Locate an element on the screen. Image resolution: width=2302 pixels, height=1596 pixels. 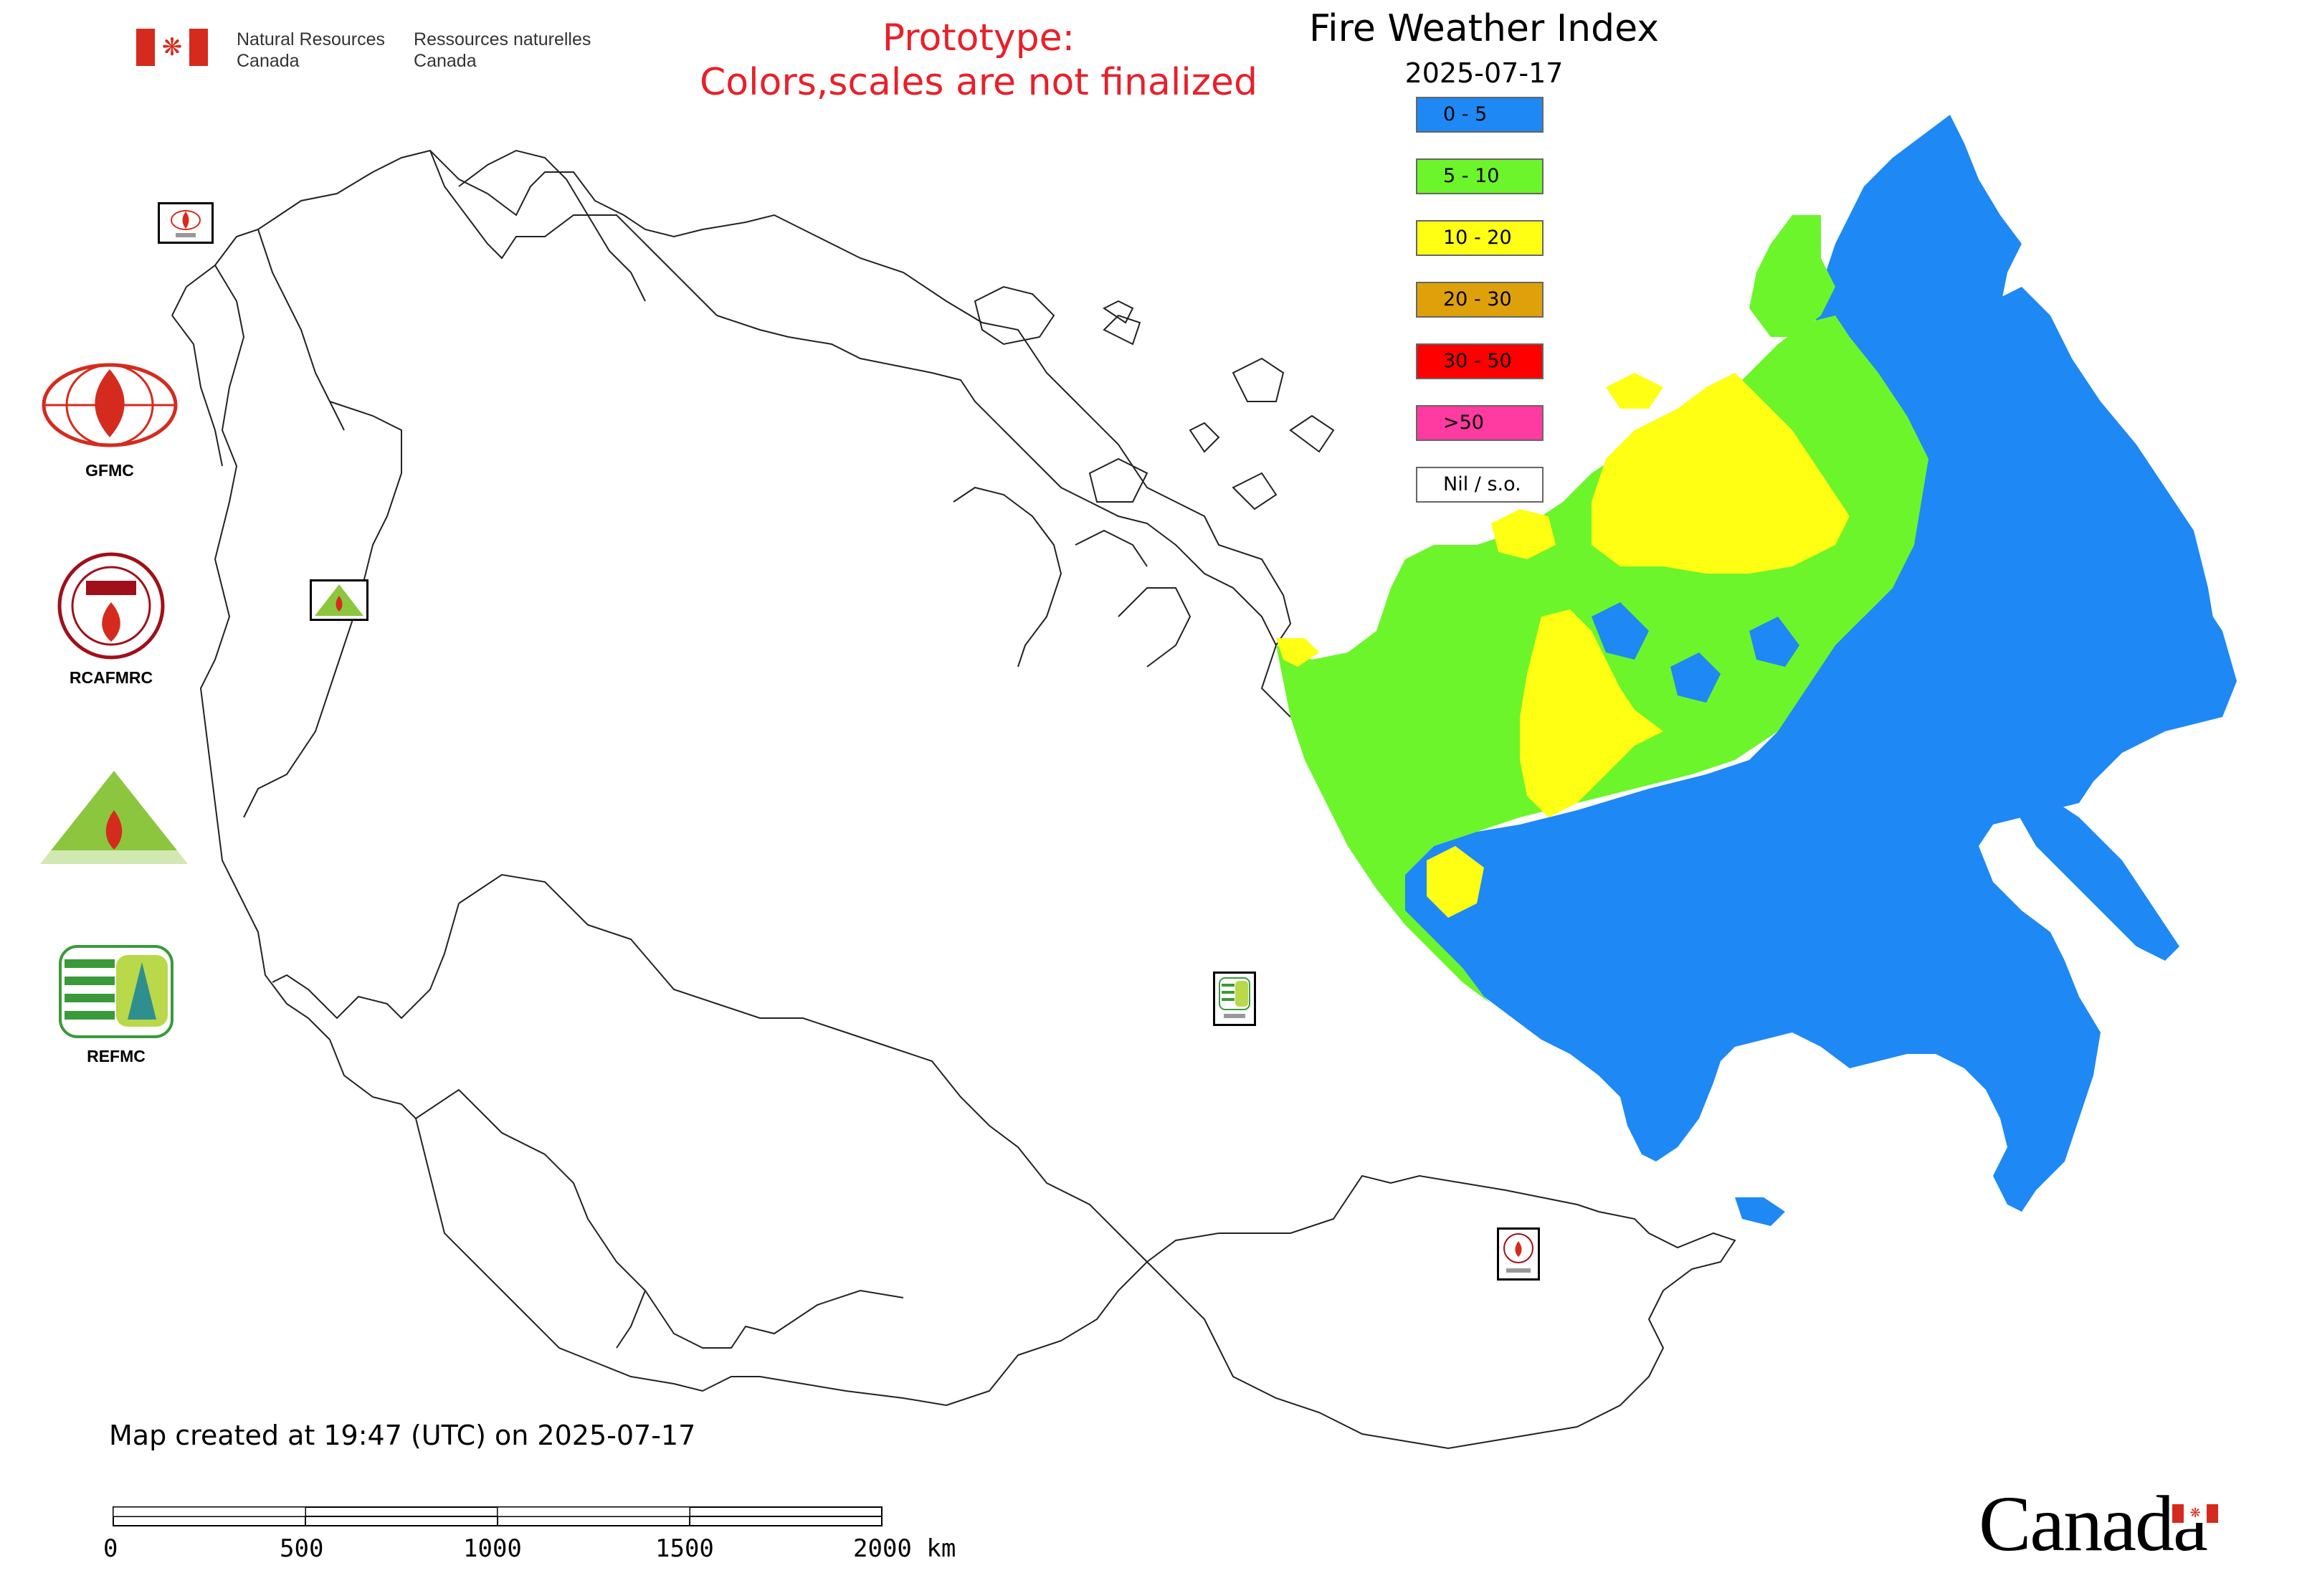
org-name-en: Natural Resources Canada is located at coordinates (312, 50).